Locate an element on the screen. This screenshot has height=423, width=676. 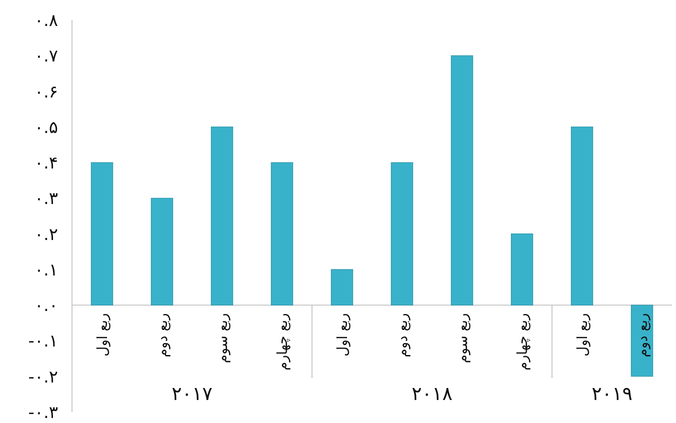
annotation: ۲۰۱۸ is located at coordinates (432, 394).